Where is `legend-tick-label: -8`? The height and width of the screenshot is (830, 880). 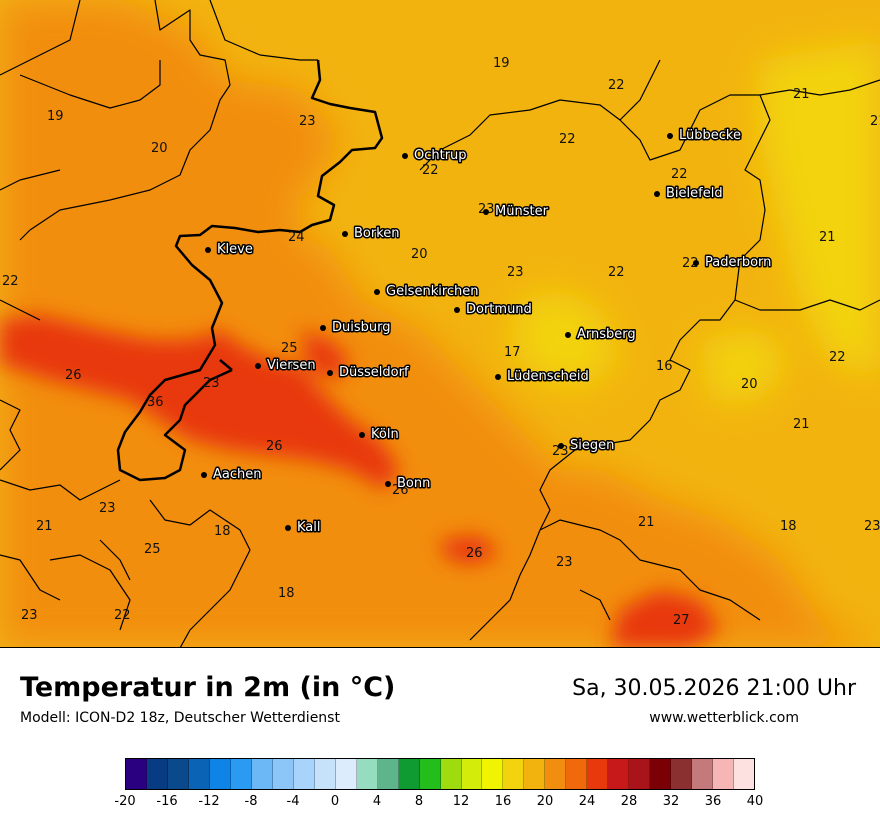 legend-tick-label: -8 is located at coordinates (251, 801).